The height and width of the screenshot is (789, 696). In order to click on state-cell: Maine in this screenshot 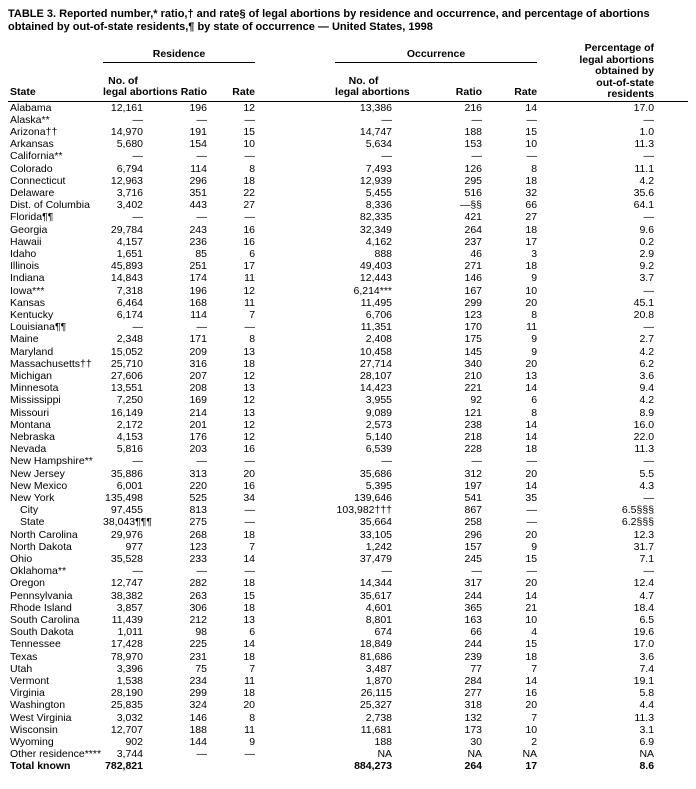, I will do `click(24, 339)`.